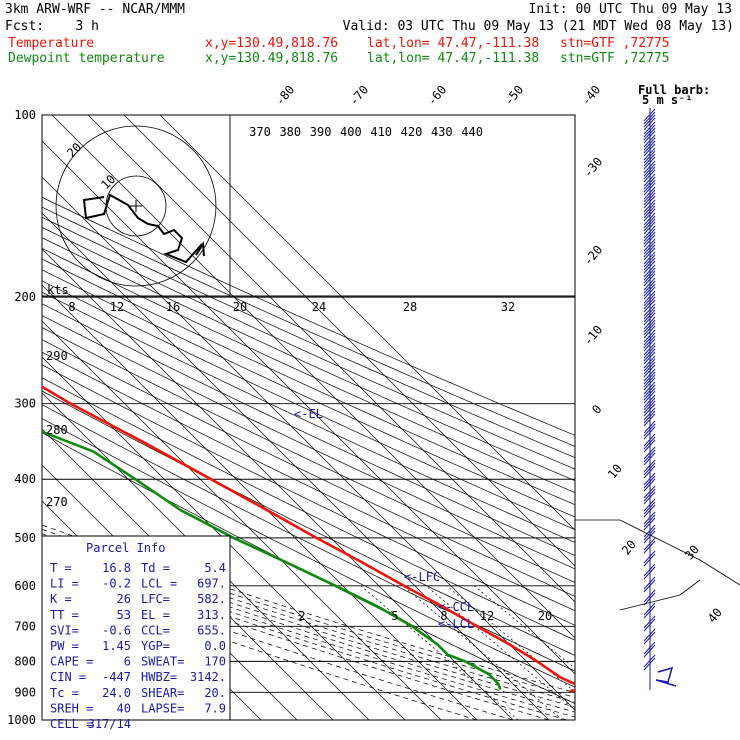 This screenshot has width=740, height=740. I want to click on parcel-field-value: 0.0, so click(215, 646).